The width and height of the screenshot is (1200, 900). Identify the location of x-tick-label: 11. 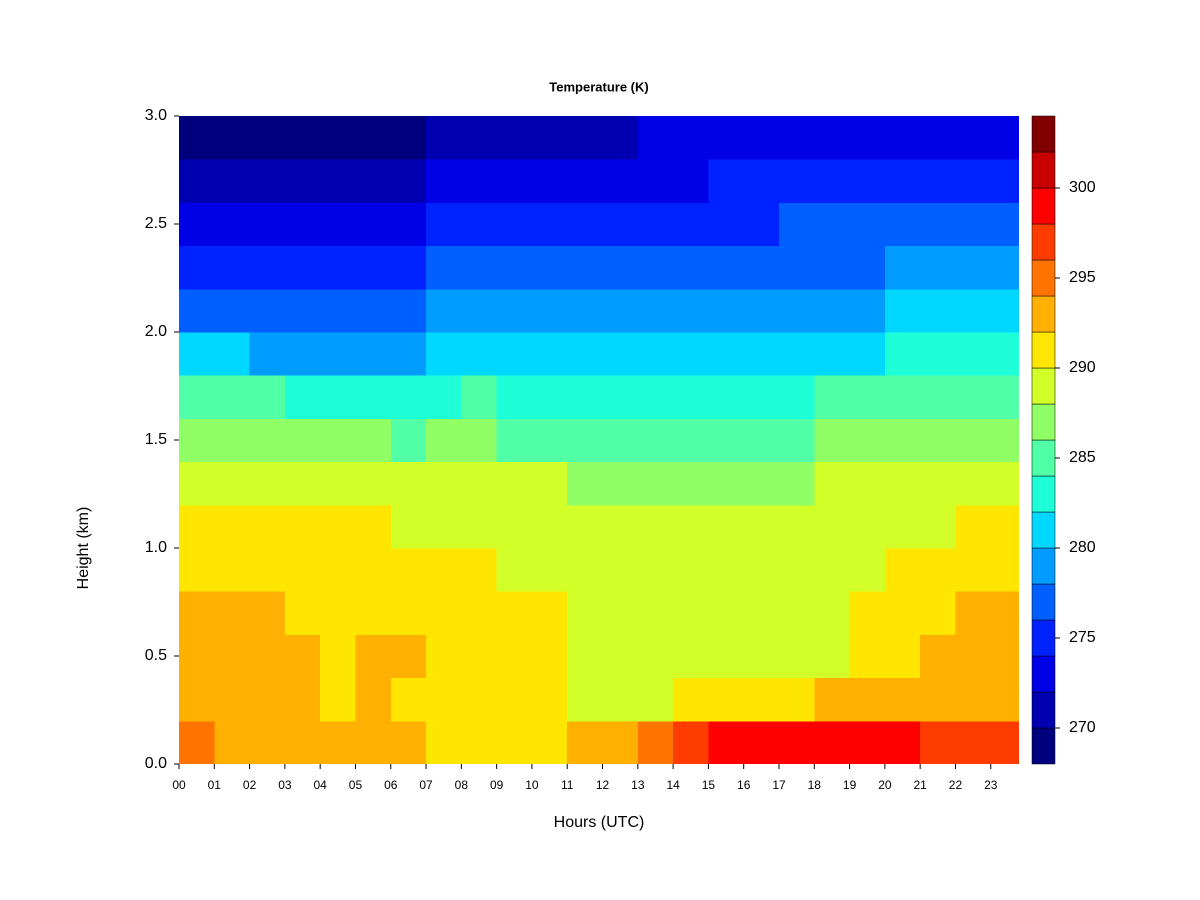
(567, 785).